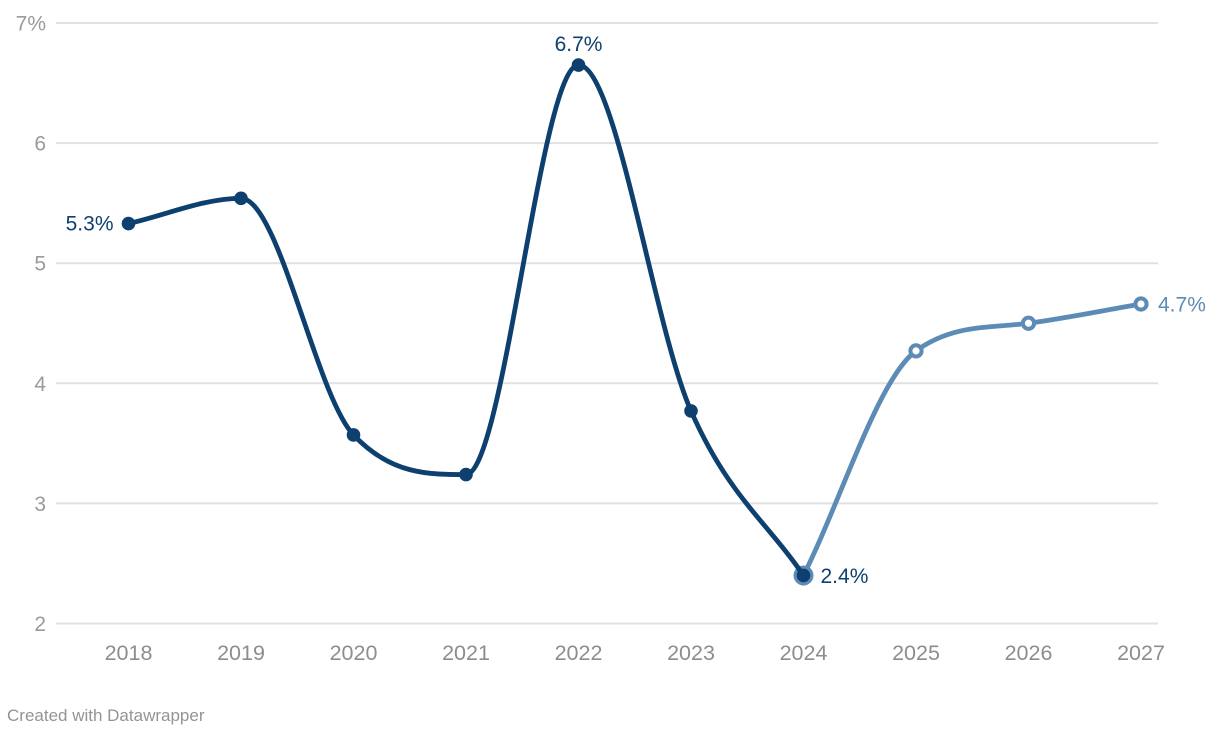  What do you see at coordinates (90, 224) in the screenshot?
I see `data-label: 5.3%` at bounding box center [90, 224].